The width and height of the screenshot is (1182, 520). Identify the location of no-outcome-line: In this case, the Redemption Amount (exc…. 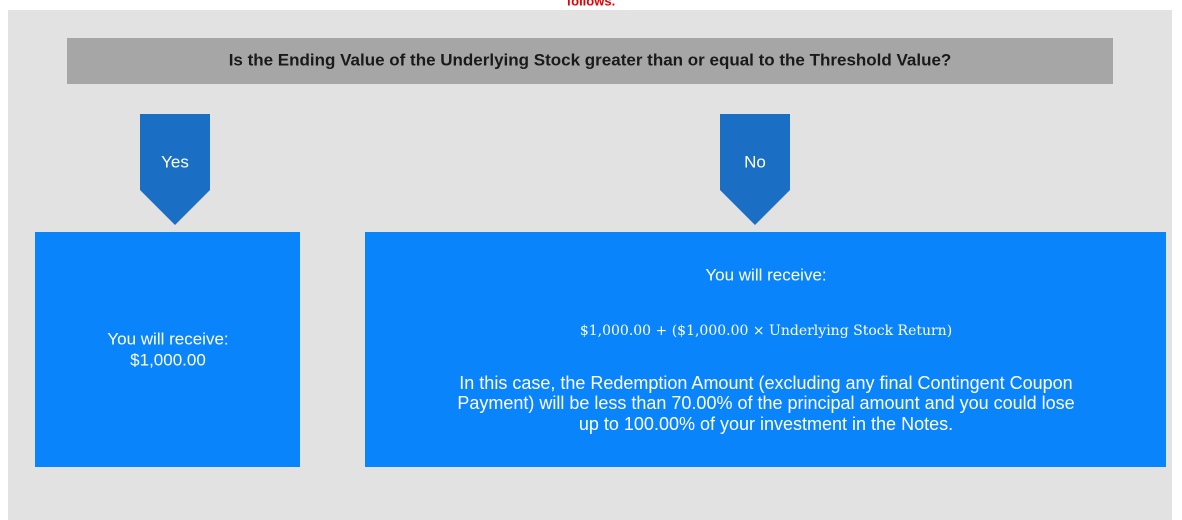
(765, 383).